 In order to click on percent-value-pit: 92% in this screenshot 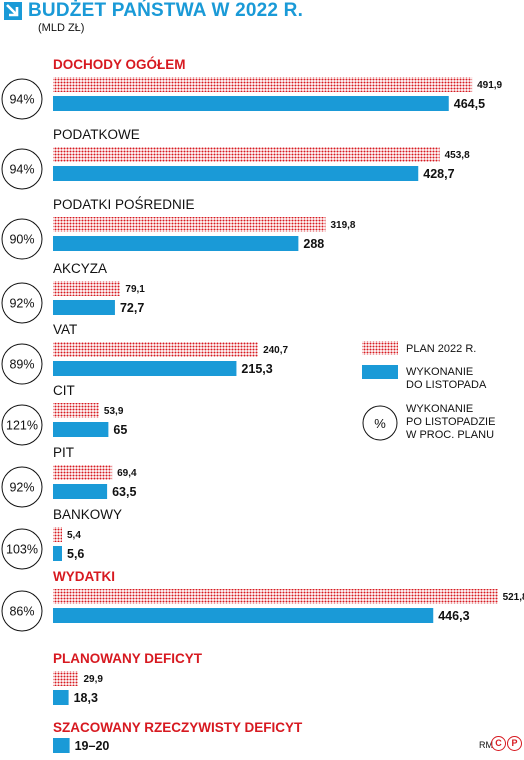, I will do `click(21, 488)`.